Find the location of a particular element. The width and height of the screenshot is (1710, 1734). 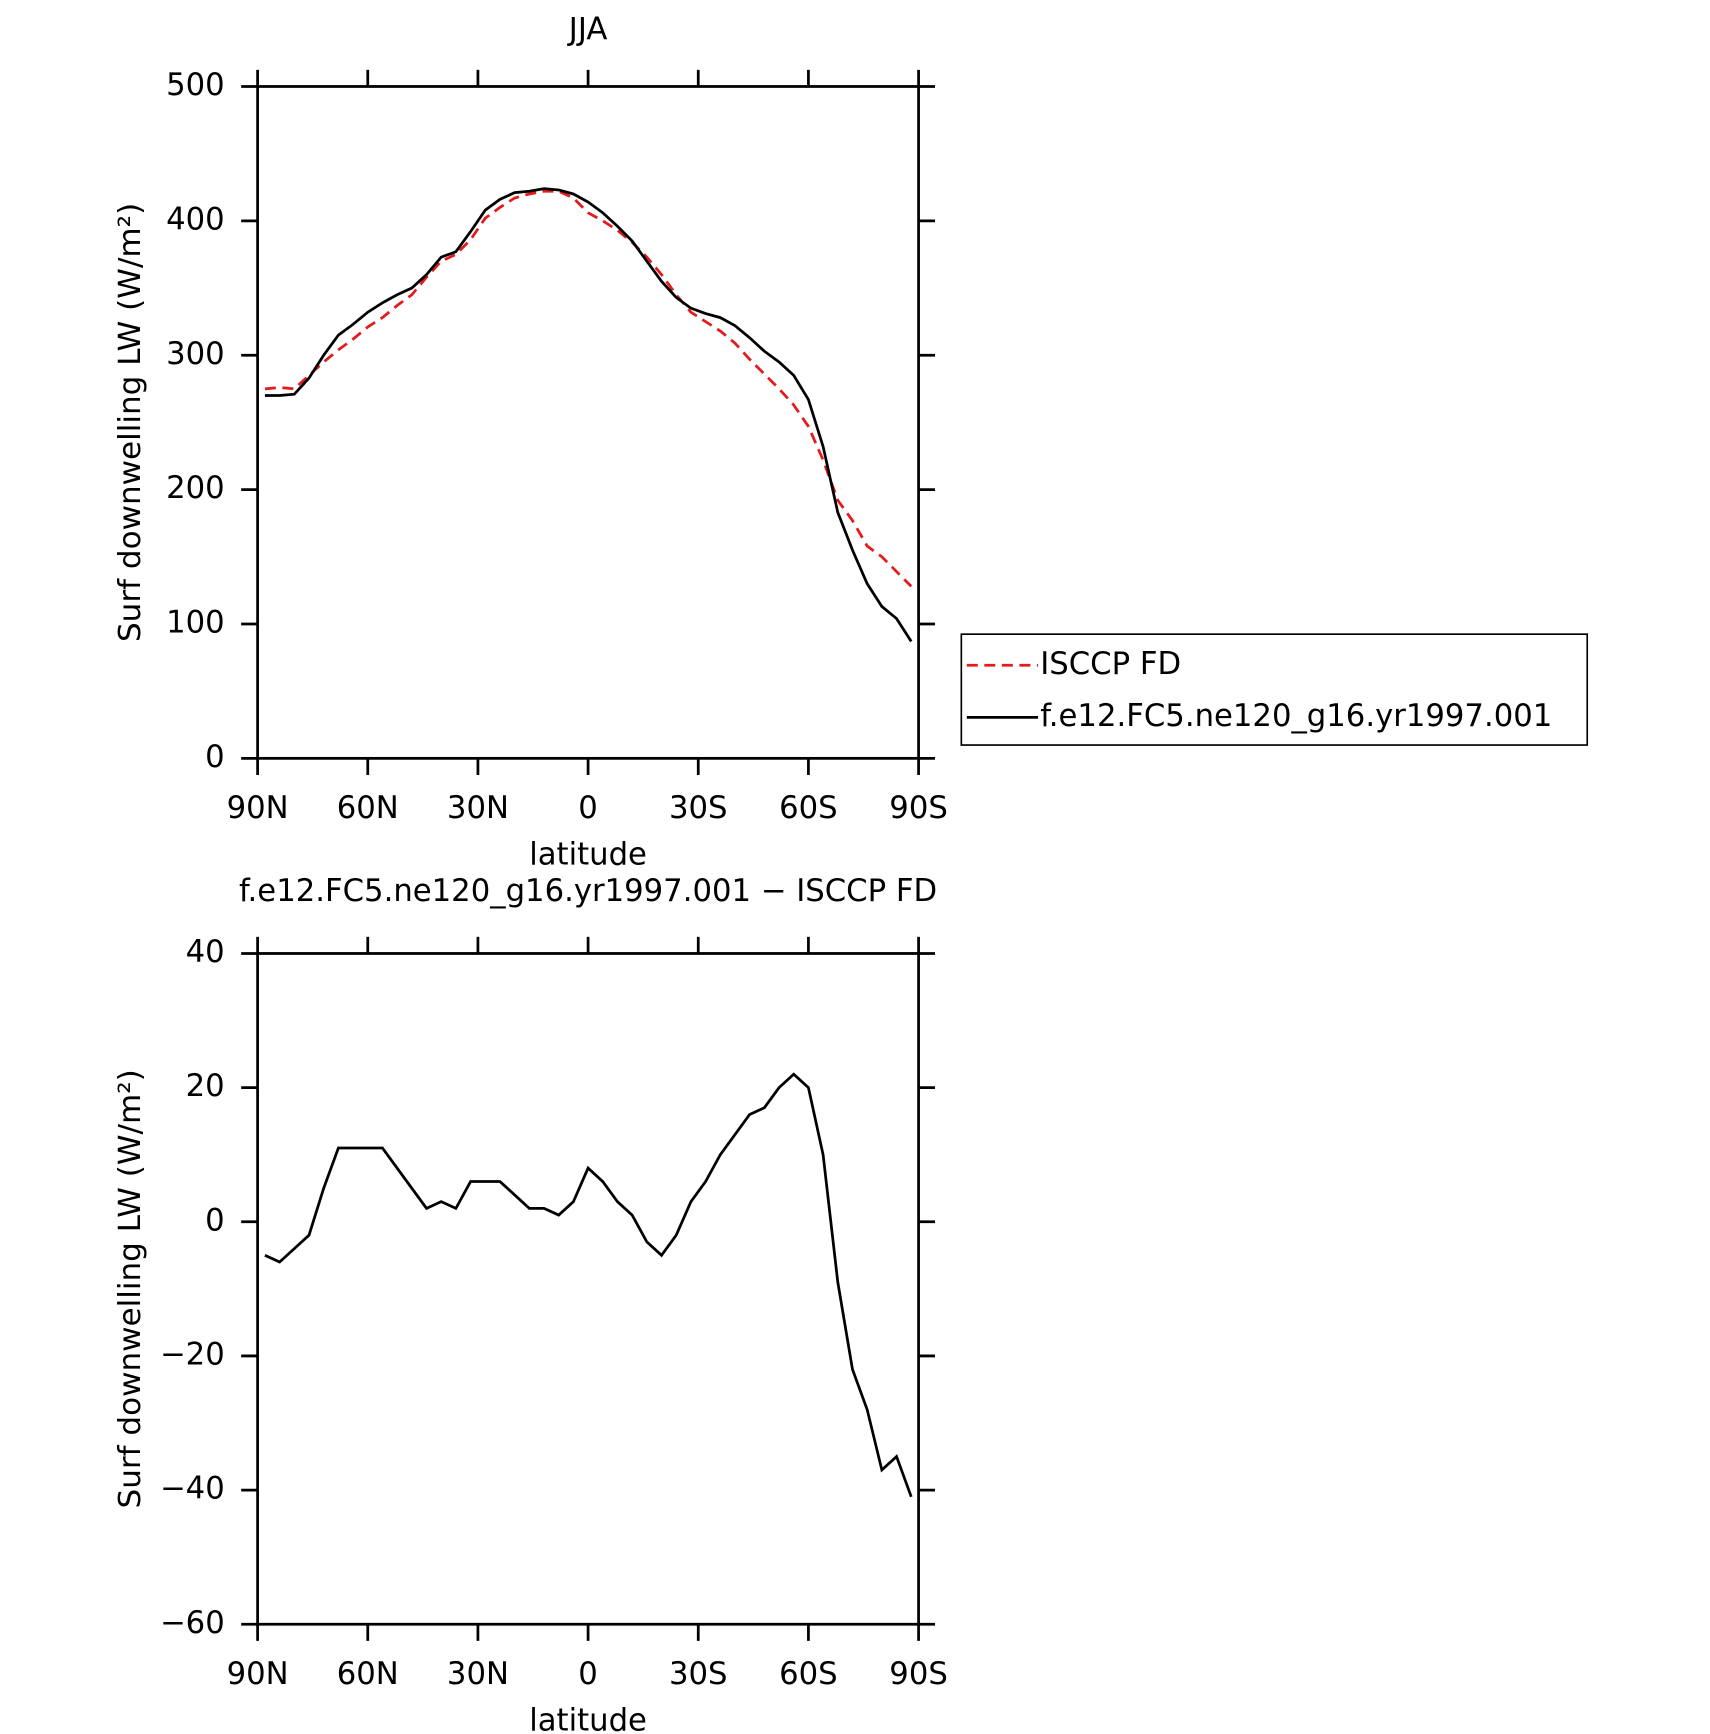

legend-label: ISCCP FD is located at coordinates (1110, 664).